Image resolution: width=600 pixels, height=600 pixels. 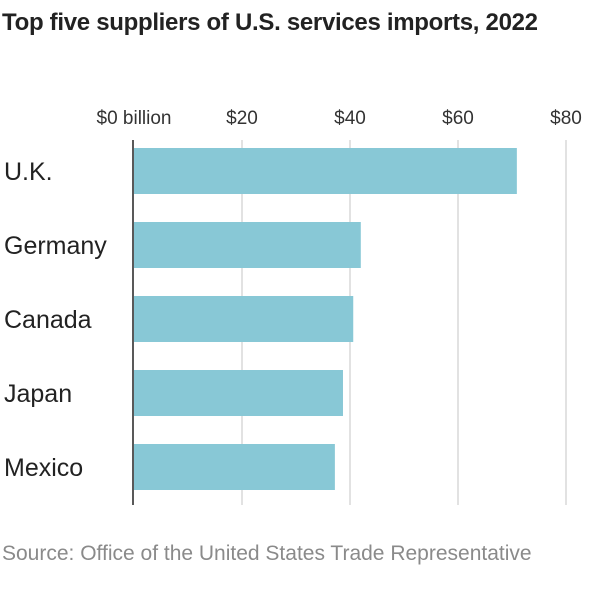 What do you see at coordinates (234, 467) in the screenshot?
I see `bar-mexico` at bounding box center [234, 467].